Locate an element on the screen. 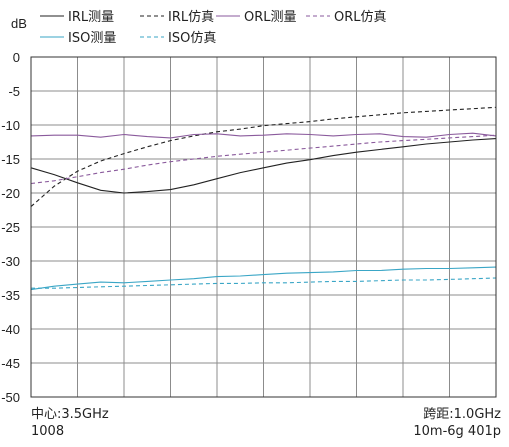  legend-label: ORL仿真 is located at coordinates (360, 17).